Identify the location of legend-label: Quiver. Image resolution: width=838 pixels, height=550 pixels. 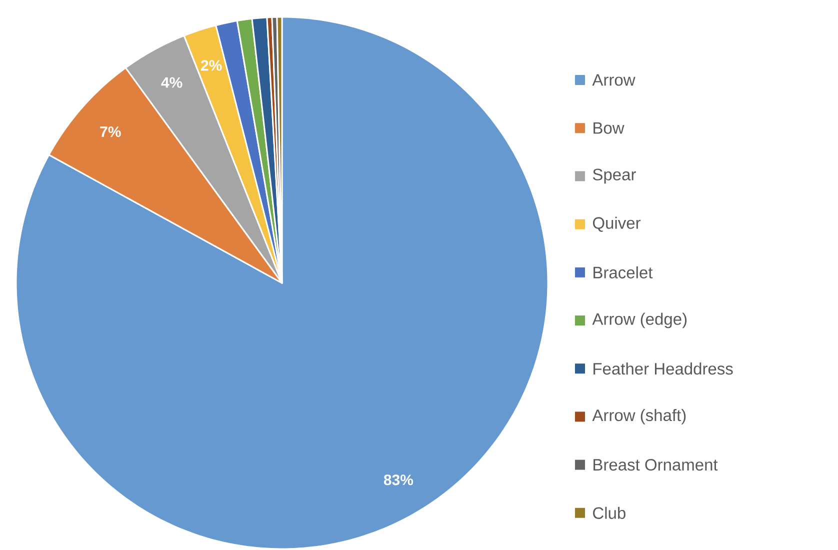
(616, 224).